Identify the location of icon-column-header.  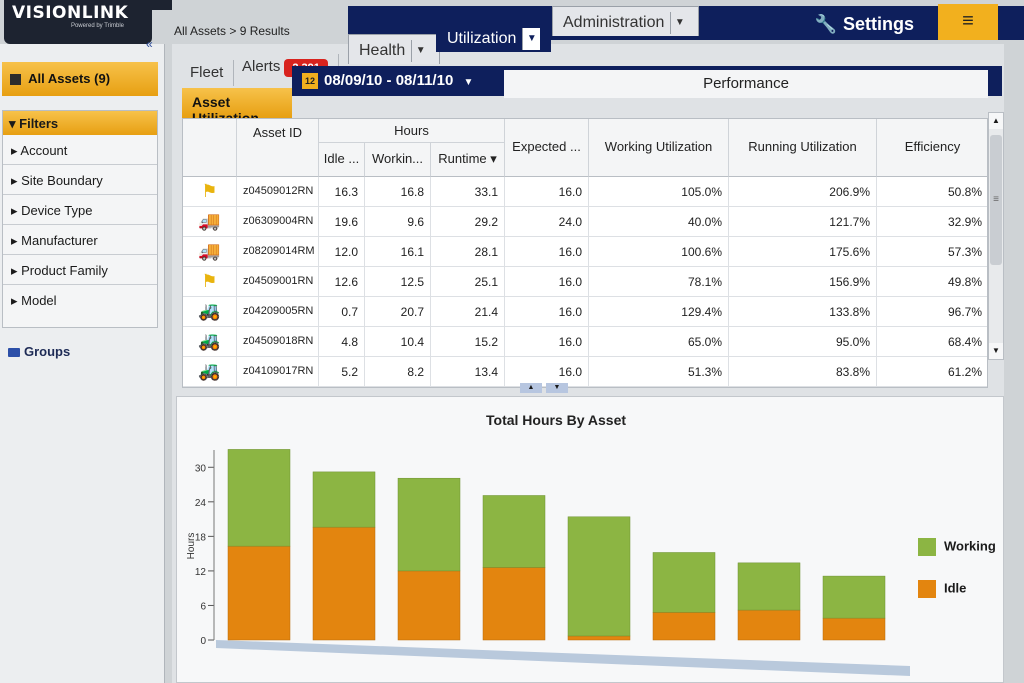
(210, 148).